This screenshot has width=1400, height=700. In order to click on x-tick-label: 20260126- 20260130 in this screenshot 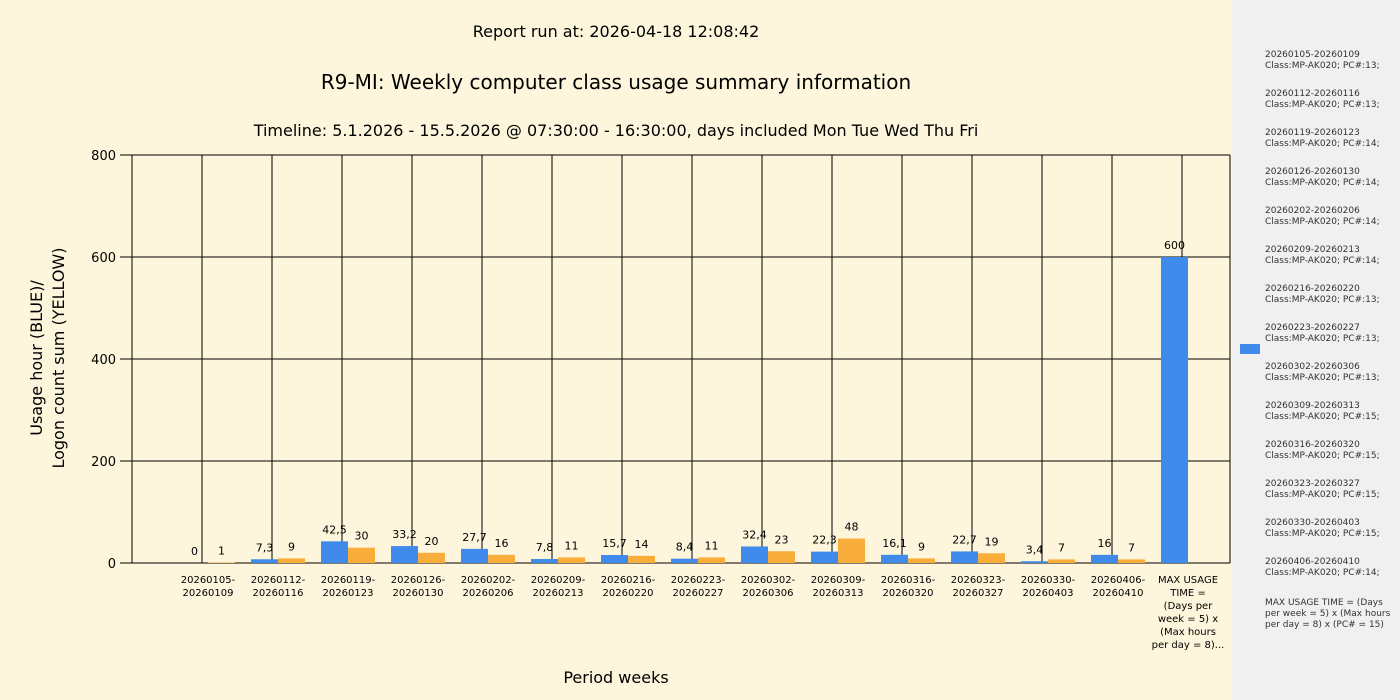, I will do `click(418, 587)`.